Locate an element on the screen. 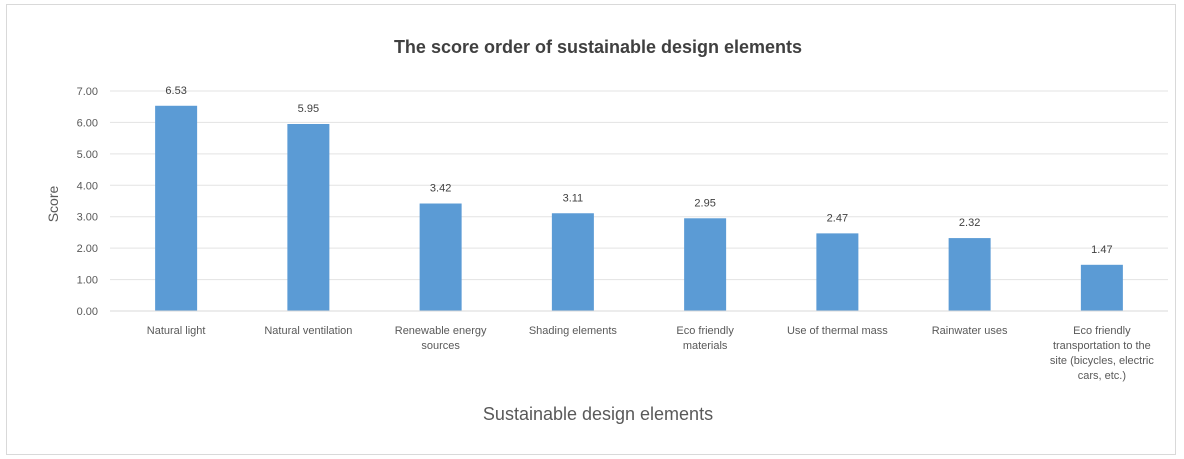  y-tick-label: 6.00 is located at coordinates (87, 123).